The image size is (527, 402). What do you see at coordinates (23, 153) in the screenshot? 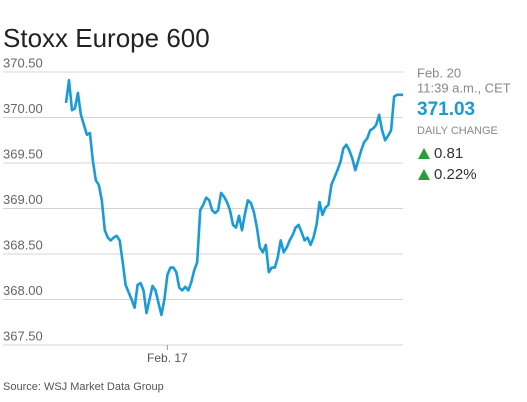
I see `y-tick-label: 369.50` at bounding box center [23, 153].